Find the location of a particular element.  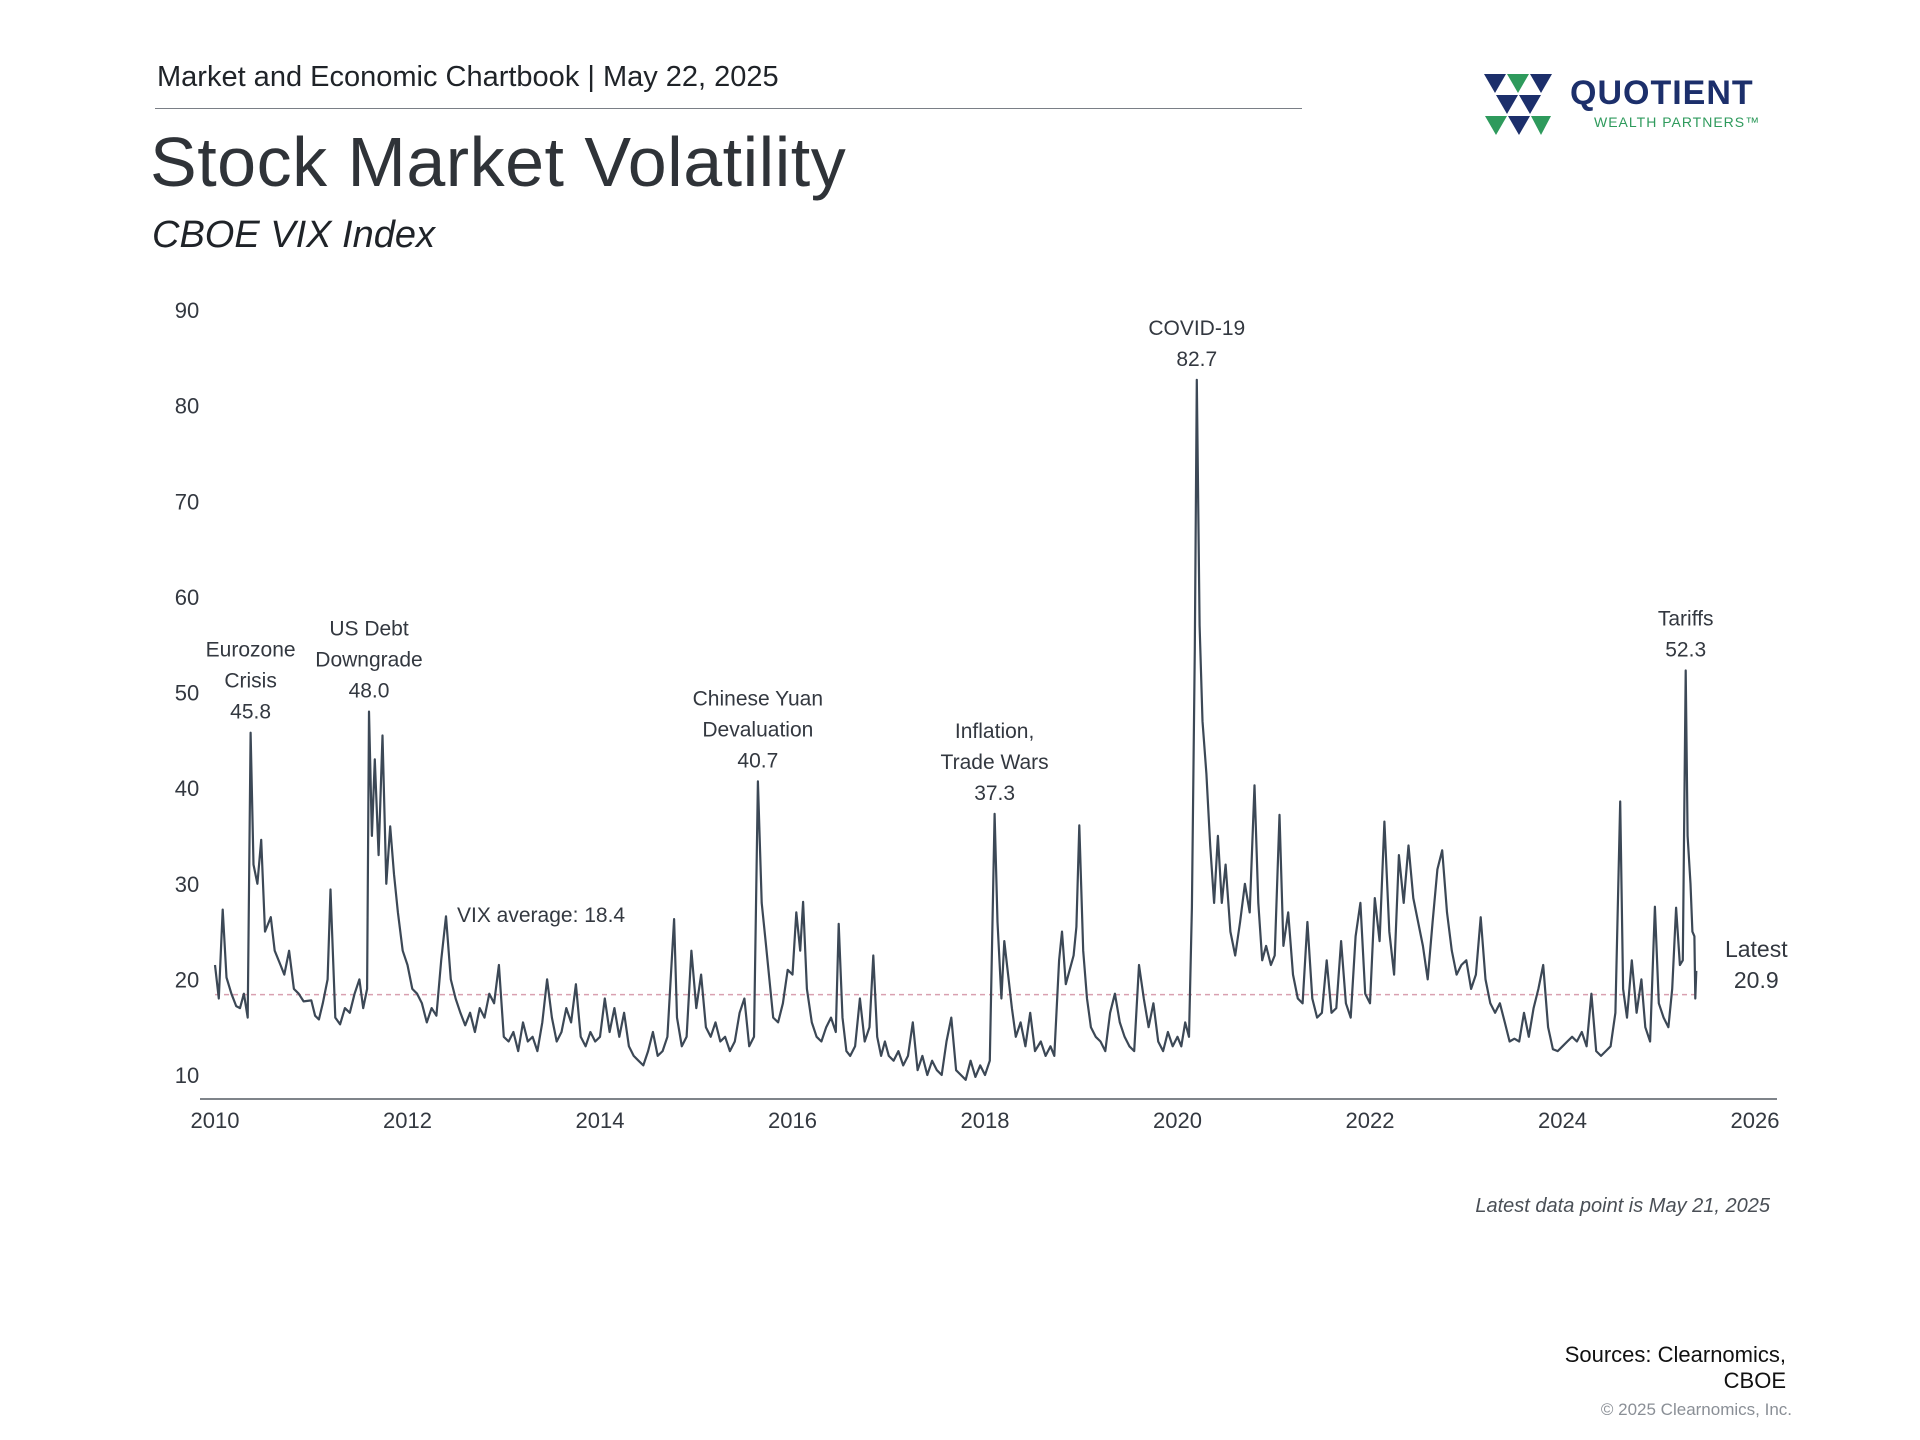

x-tick-label: 2014 is located at coordinates (600, 1120).